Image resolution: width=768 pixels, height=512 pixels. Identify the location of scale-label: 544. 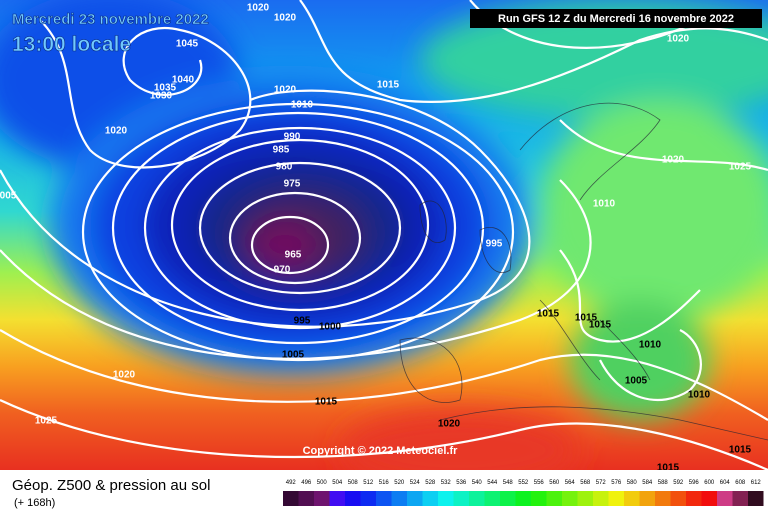
(492, 483).